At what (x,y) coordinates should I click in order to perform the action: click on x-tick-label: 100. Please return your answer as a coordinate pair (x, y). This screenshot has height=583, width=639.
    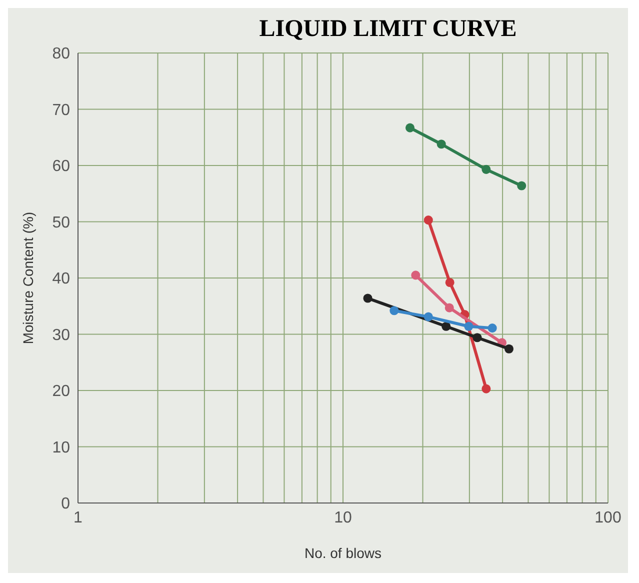
    Looking at the image, I should click on (608, 517).